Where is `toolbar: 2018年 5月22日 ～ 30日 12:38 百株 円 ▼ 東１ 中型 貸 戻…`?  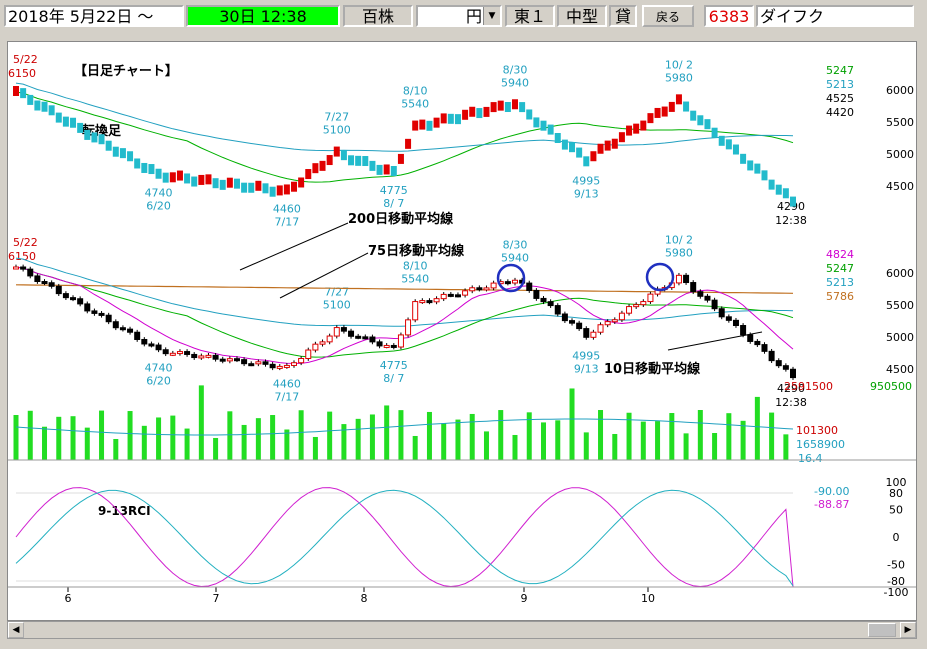 toolbar: 2018年 5月22日 ～ 30日 12:38 百株 円 ▼ 東１ 中型 貸 戻… is located at coordinates (463, 16).